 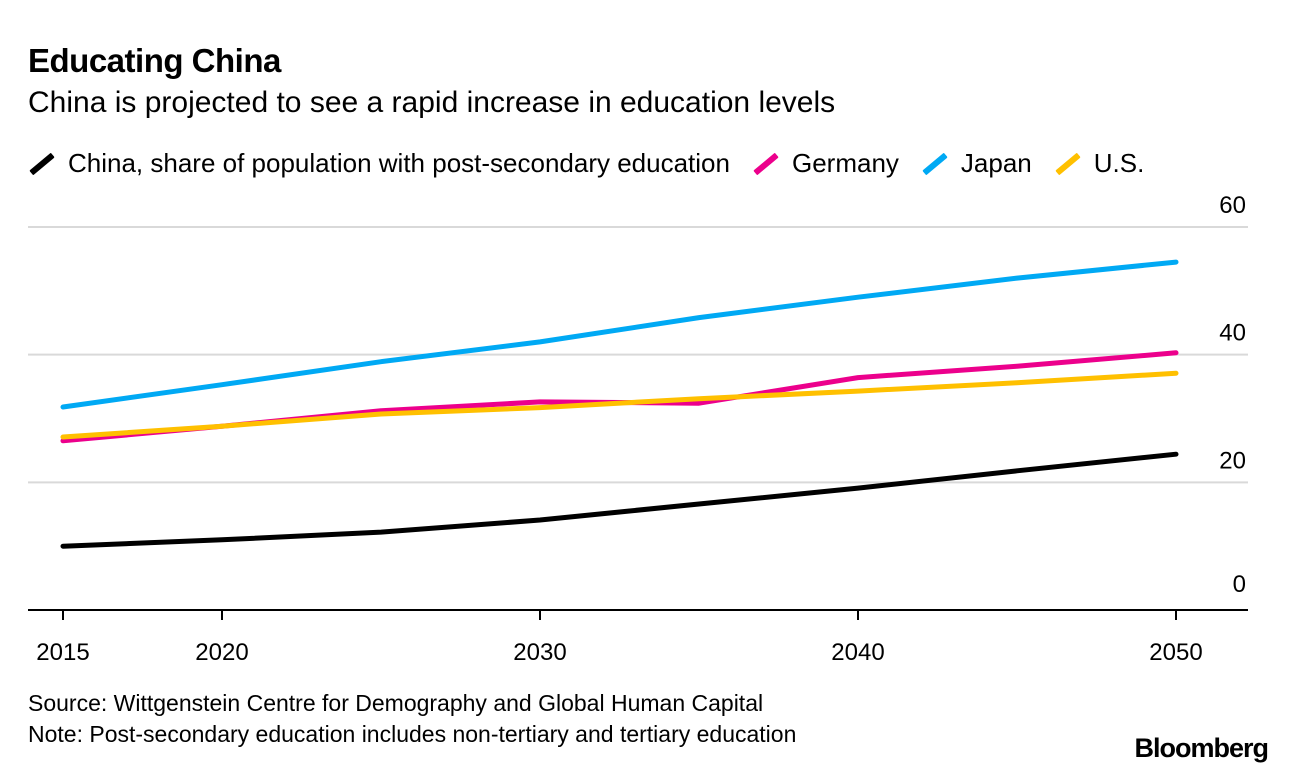 What do you see at coordinates (619, 500) in the screenshot?
I see `series-line-china` at bounding box center [619, 500].